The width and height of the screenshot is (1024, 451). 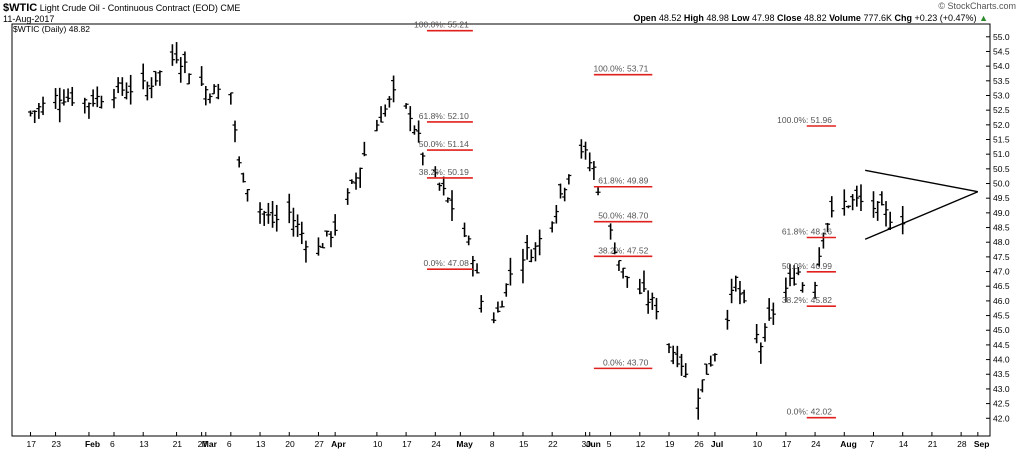 What do you see at coordinates (1001, 418) in the screenshot?
I see `y-tick-label: 42.0` at bounding box center [1001, 418].